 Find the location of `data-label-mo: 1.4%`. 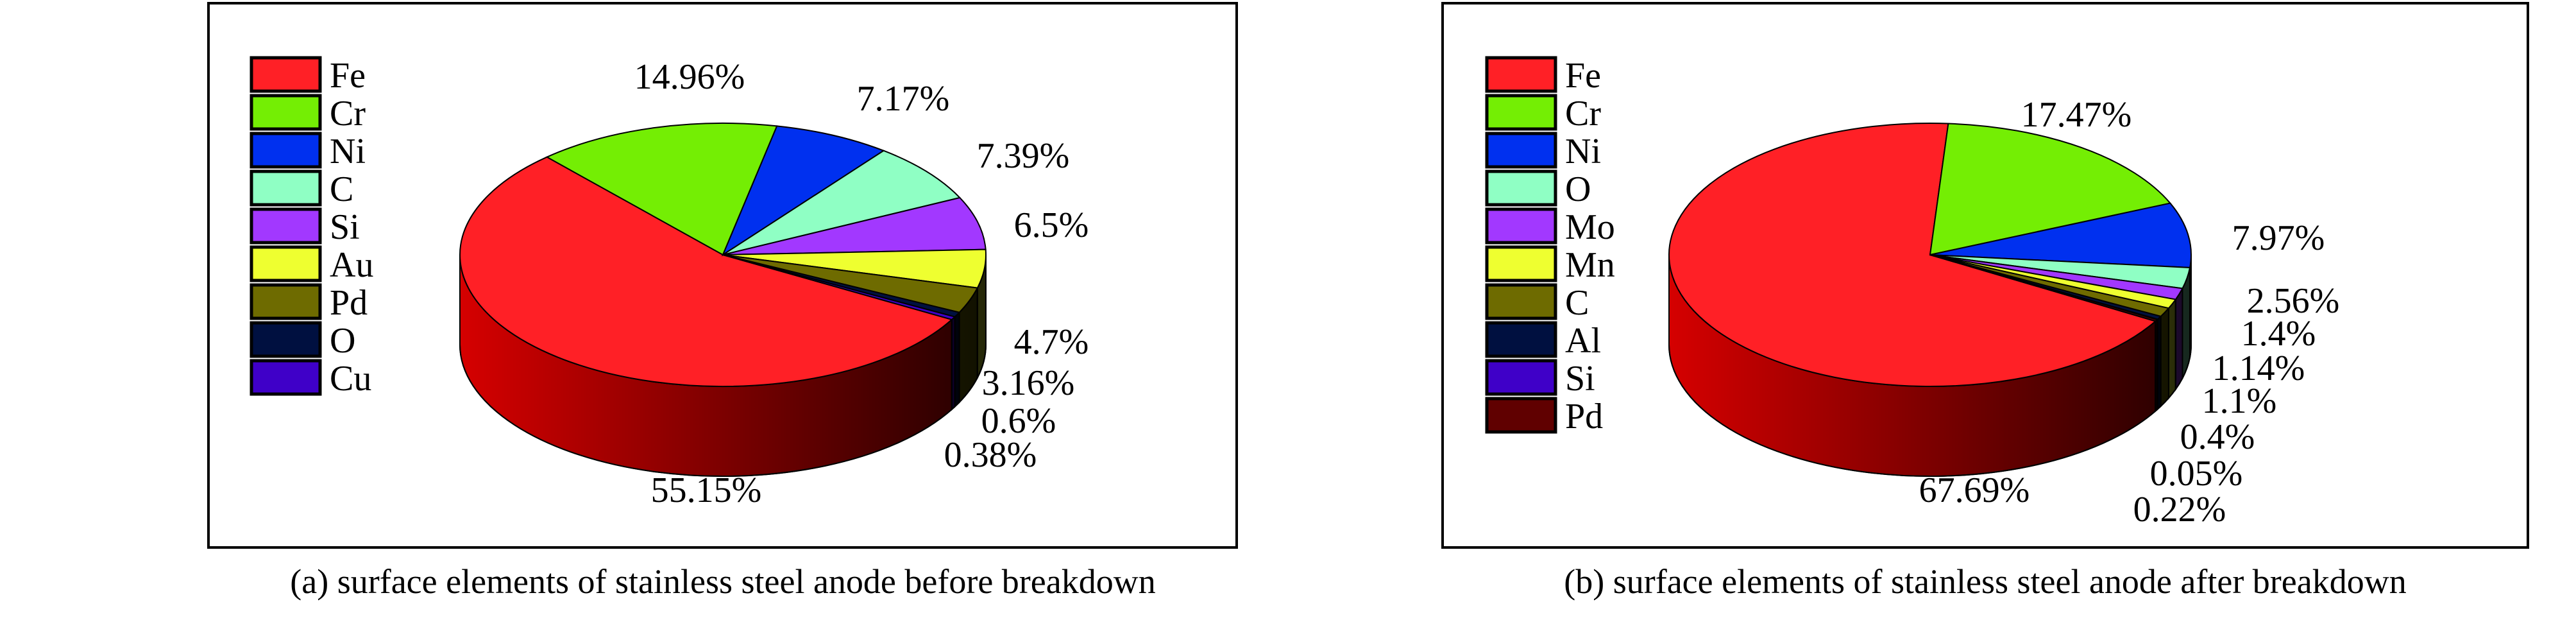

data-label-mo: 1.4% is located at coordinates (2278, 334).